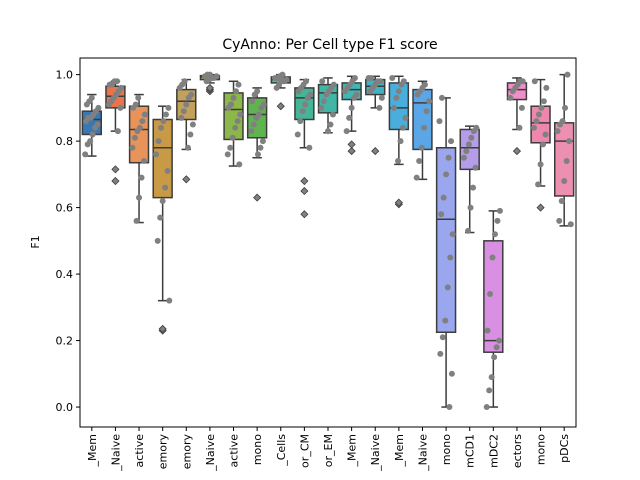 The width and height of the screenshot is (640, 480). I want to click on x-tick-label: mCD1, so click(470, 451).